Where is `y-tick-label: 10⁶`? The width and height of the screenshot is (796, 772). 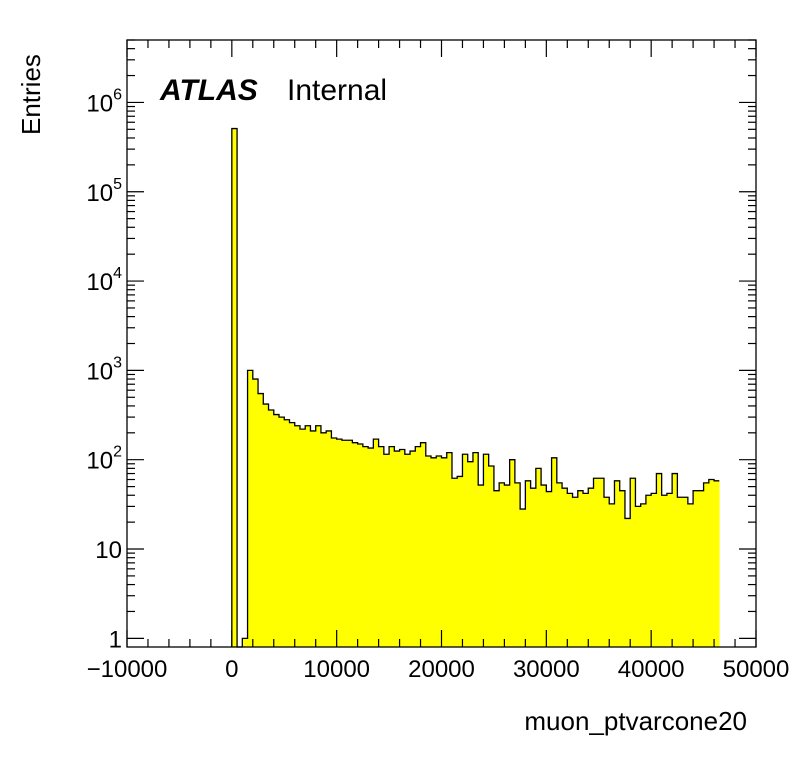
y-tick-label: 10⁶ is located at coordinates (104, 101).